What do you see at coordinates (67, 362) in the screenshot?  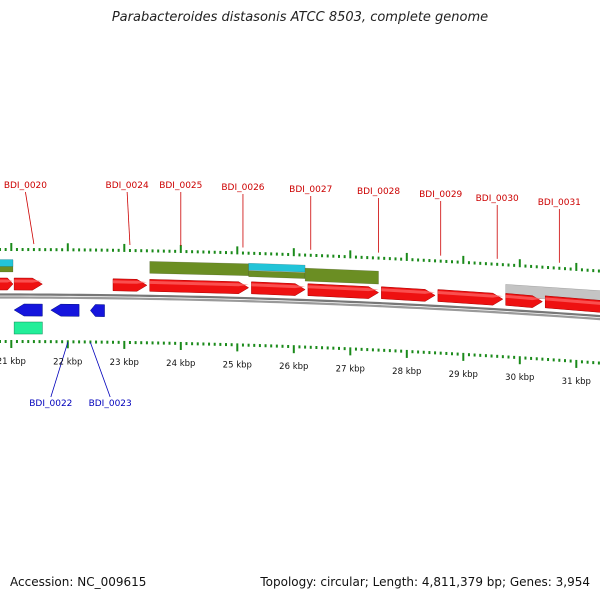 I see `scale-label: 22 kbp` at bounding box center [67, 362].